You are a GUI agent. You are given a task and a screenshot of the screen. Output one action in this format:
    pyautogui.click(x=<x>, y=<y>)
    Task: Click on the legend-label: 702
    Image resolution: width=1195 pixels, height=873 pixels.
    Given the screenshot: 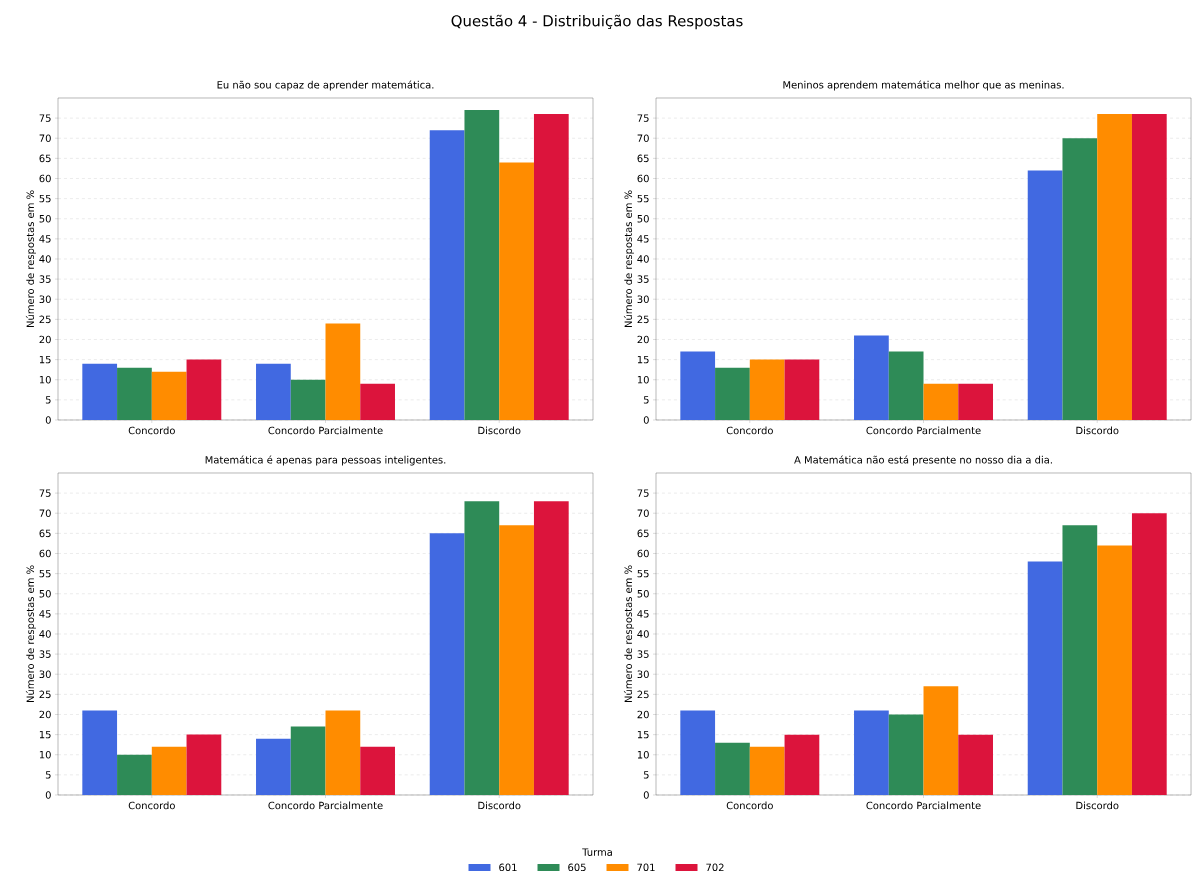 What is the action you would take?
    pyautogui.click(x=715, y=867)
    